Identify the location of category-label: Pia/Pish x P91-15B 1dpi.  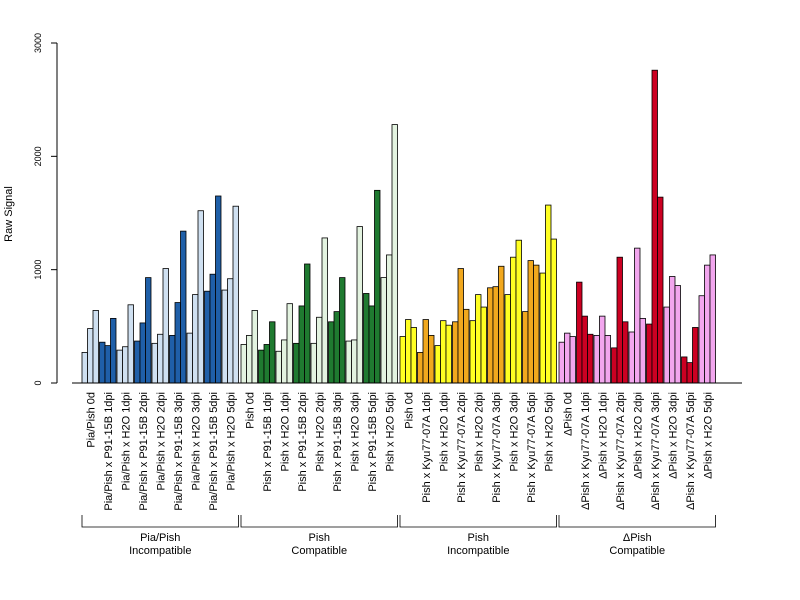
(109, 451).